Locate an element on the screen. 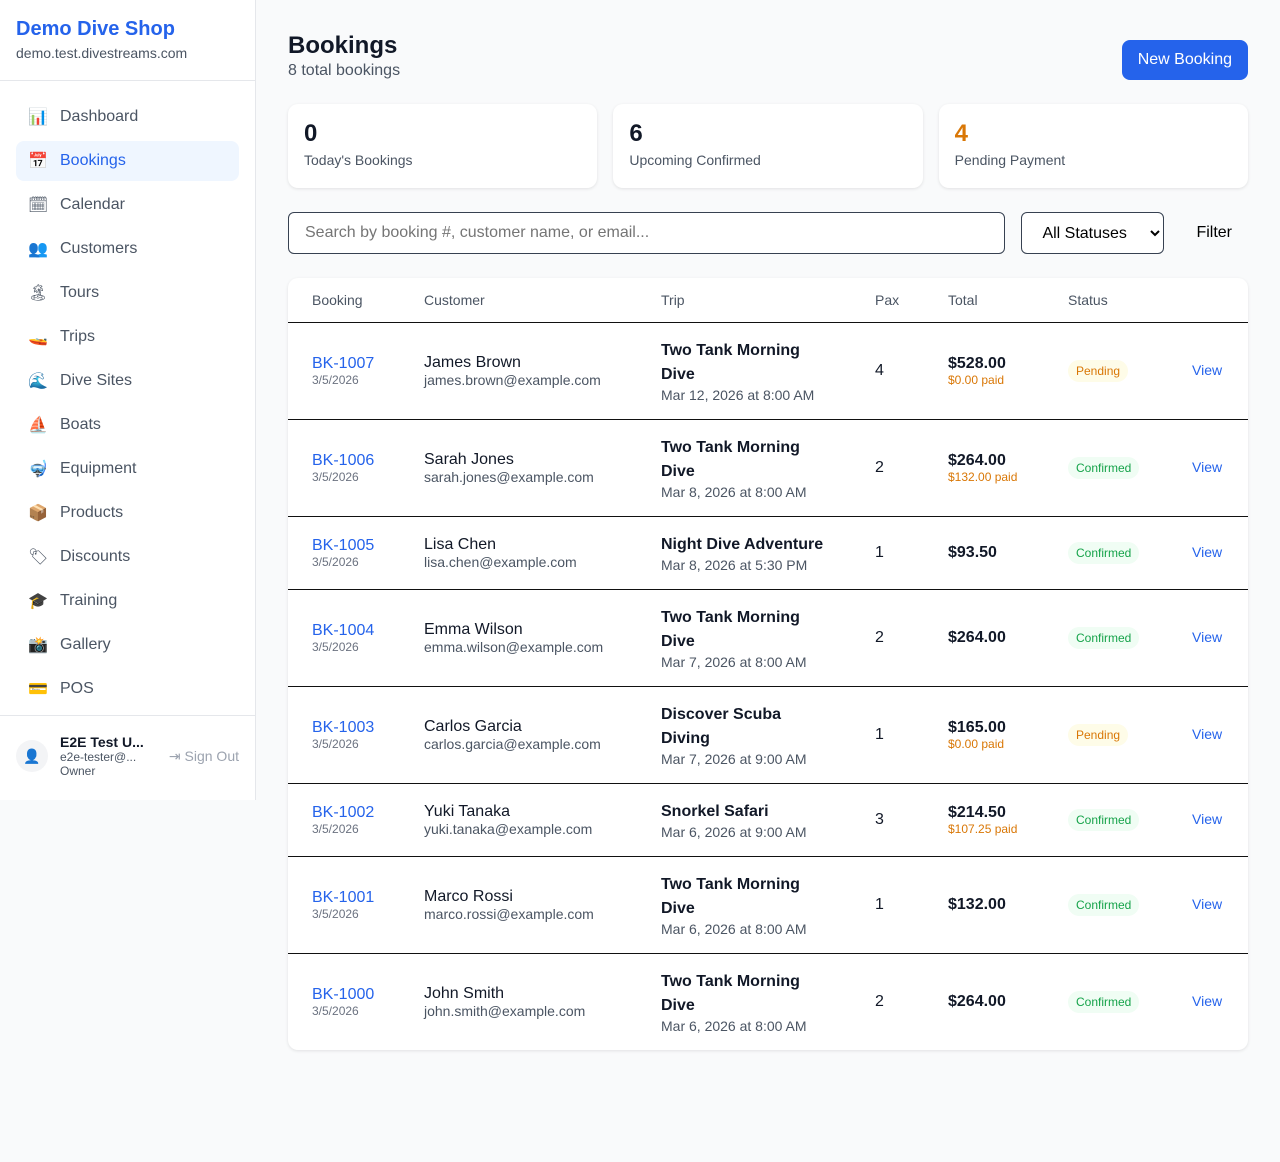  sidebar-item-label: Tours is located at coordinates (80, 292).